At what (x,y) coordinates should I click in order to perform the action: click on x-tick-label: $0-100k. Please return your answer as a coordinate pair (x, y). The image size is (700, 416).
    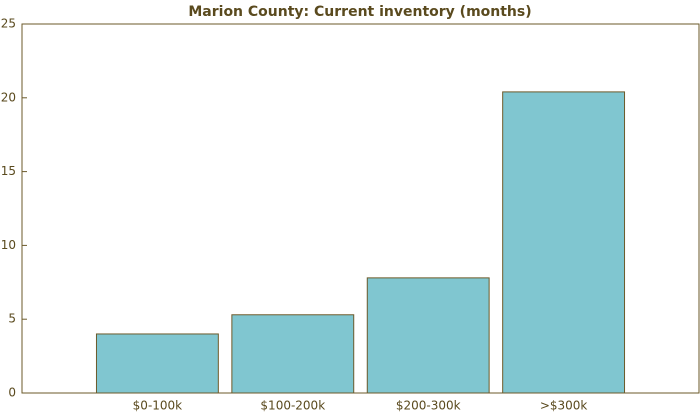
    Looking at the image, I should click on (158, 406).